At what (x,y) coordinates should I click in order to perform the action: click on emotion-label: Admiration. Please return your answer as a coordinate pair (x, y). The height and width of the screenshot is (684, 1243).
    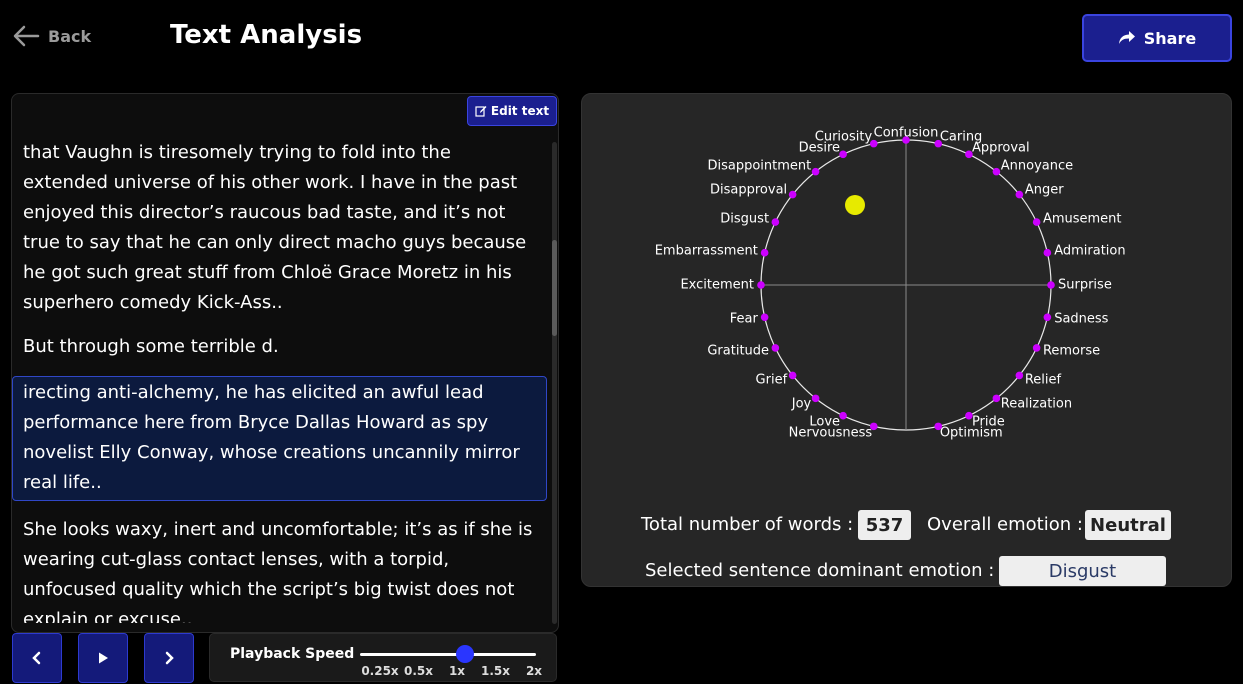
    Looking at the image, I should click on (1089, 251).